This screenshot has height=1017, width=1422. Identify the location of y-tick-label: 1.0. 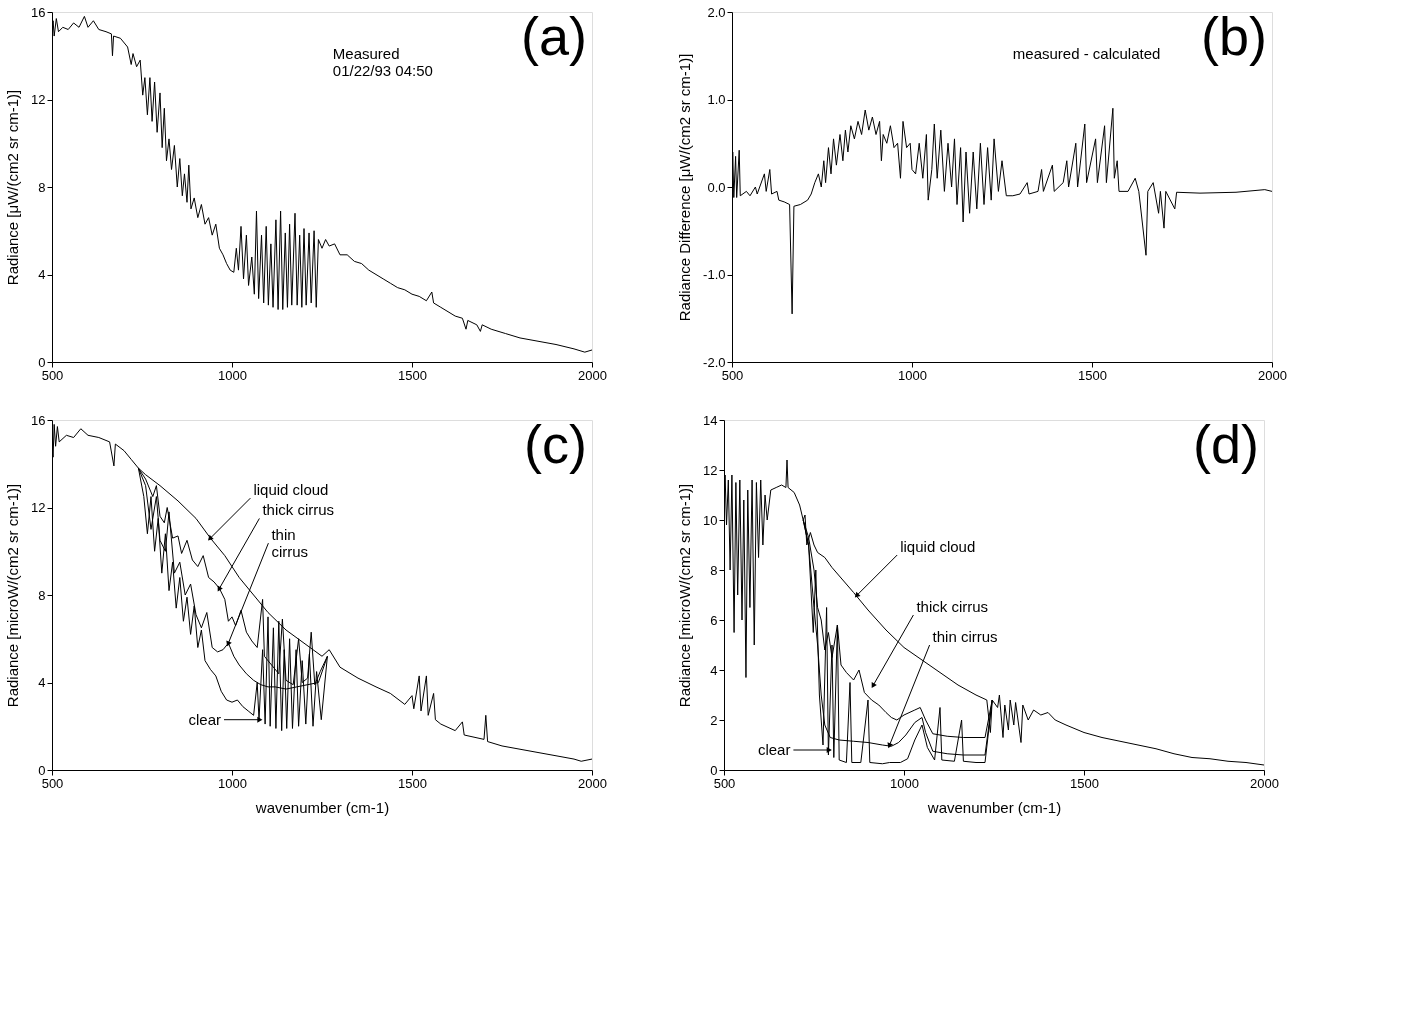
(716, 99).